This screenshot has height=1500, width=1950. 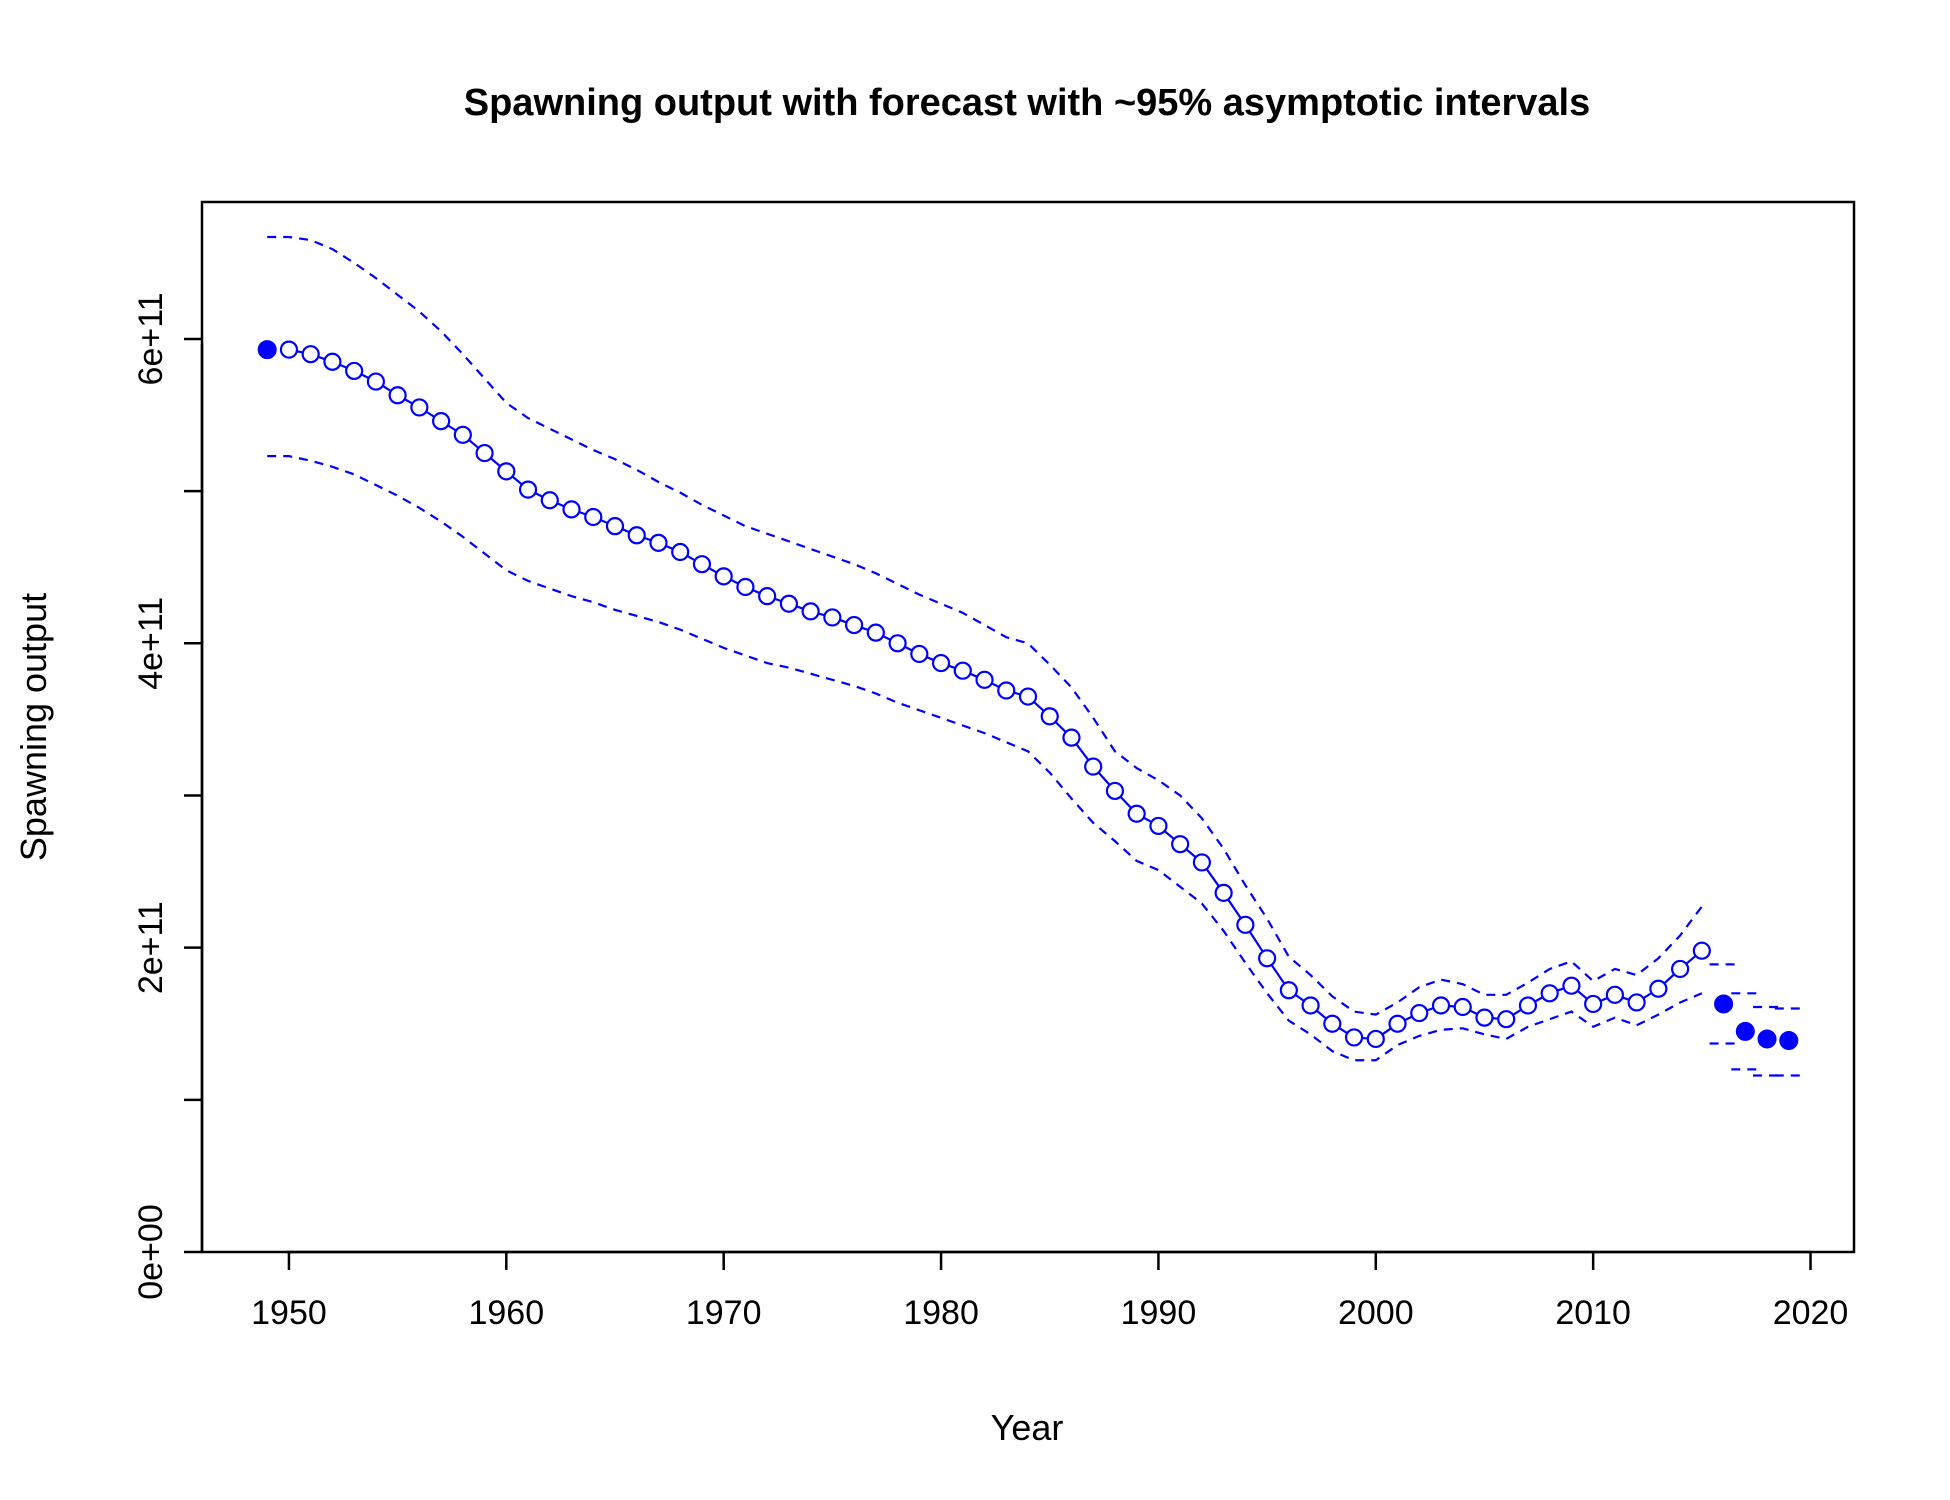 What do you see at coordinates (724, 1313) in the screenshot?
I see `x-tick-label: 1970` at bounding box center [724, 1313].